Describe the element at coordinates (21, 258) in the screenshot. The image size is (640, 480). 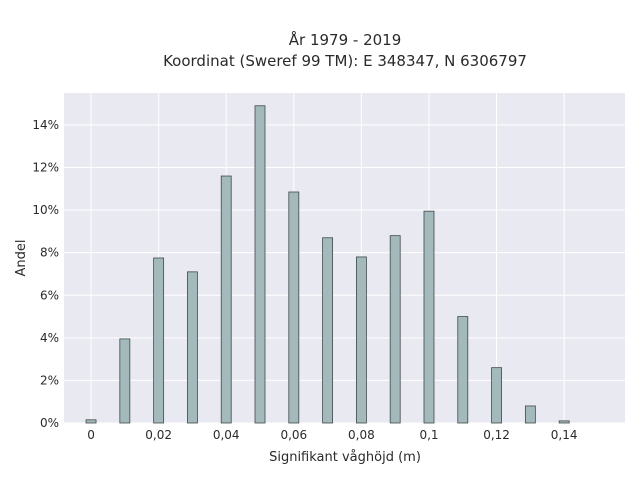
I see `y-axis-label: Andel` at that location.